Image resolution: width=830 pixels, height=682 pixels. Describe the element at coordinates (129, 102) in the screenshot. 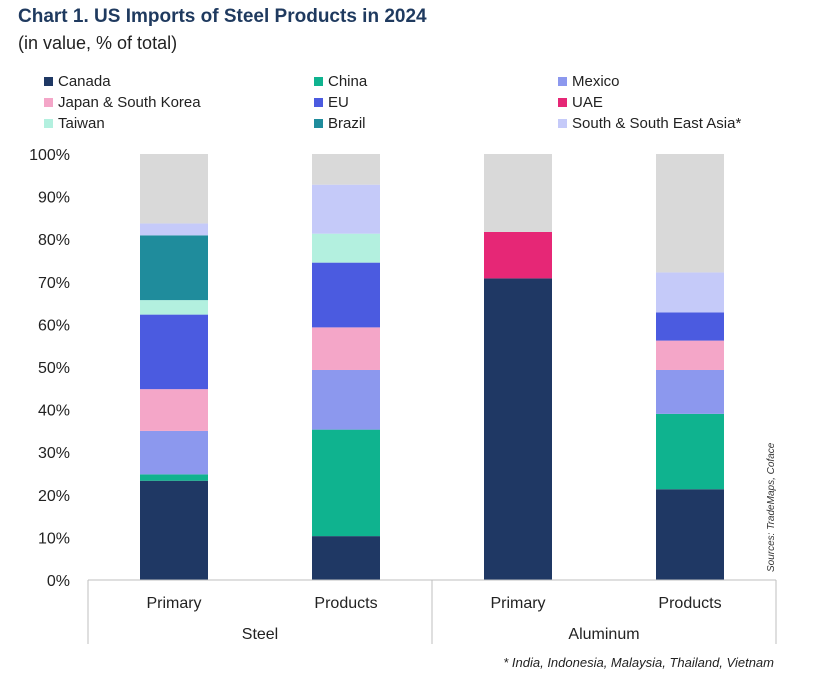

I see `legend-label: Japan & South Korea` at that location.